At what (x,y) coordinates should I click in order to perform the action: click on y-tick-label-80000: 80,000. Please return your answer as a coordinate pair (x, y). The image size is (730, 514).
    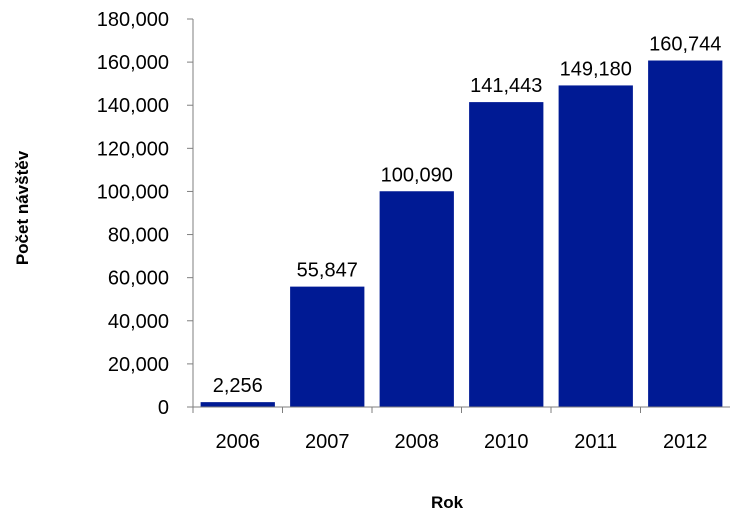
    Looking at the image, I should click on (138, 236).